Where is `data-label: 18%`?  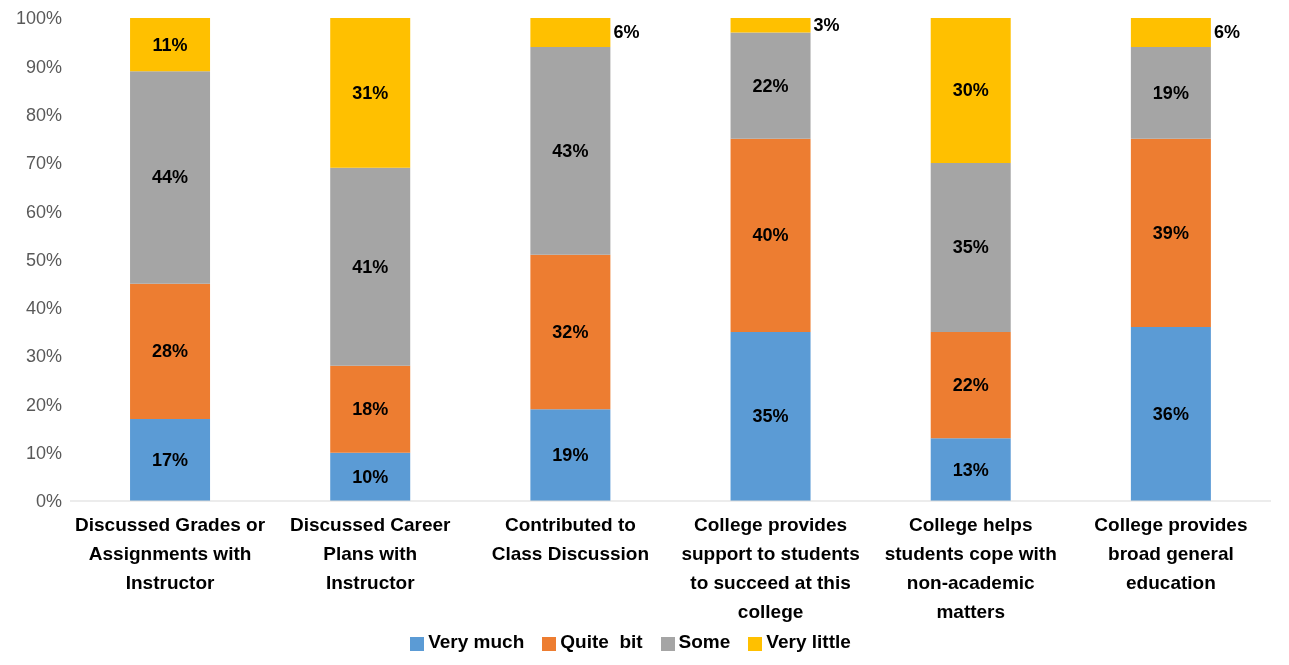 data-label: 18% is located at coordinates (370, 409).